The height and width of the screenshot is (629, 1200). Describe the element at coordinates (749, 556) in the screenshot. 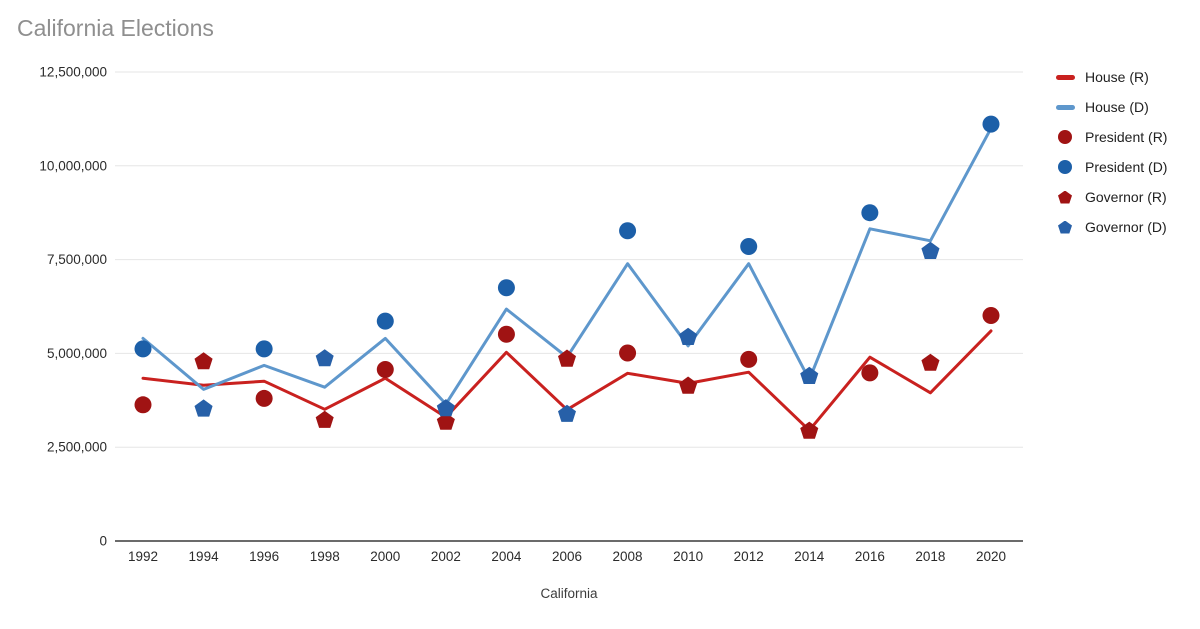

I see `x-tick-label: 2012` at that location.